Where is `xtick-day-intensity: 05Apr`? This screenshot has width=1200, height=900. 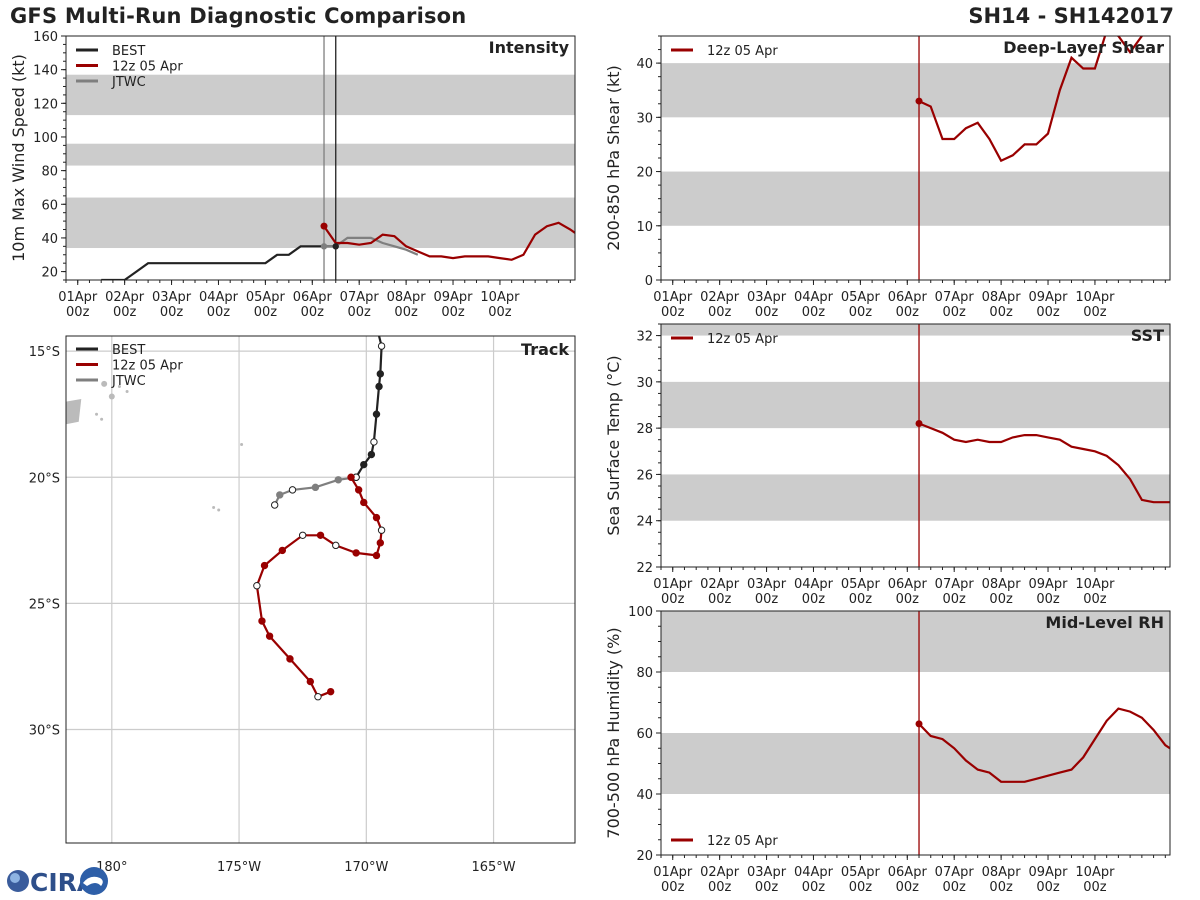 xtick-day-intensity: 05Apr is located at coordinates (266, 297).